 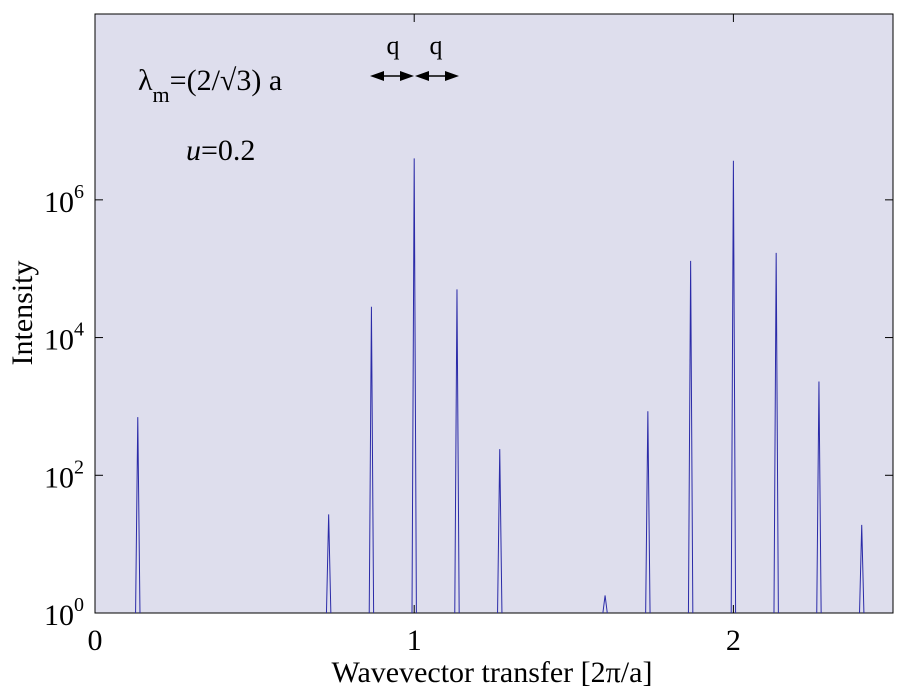 I want to click on x-tick-label-0: 0, so click(x=95, y=640).